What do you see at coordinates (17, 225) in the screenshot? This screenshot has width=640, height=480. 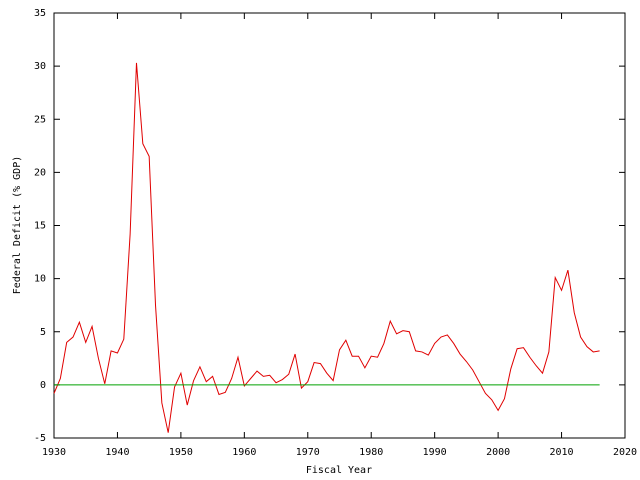 I see `y-axis-label: Federal Deficit (% GDP)` at bounding box center [17, 225].